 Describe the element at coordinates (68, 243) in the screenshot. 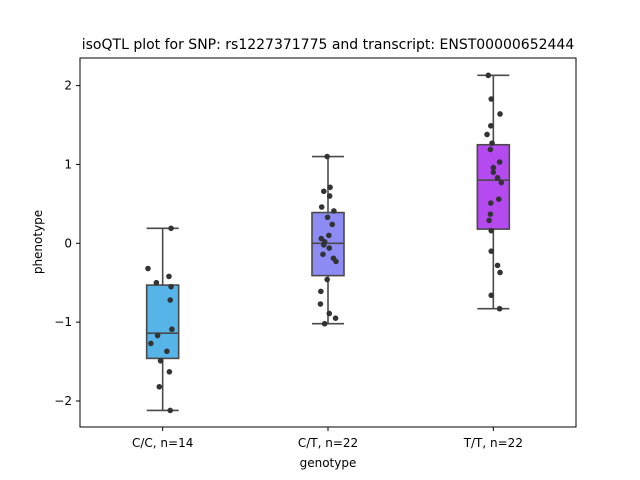

I see `y-tick-label: 0` at that location.